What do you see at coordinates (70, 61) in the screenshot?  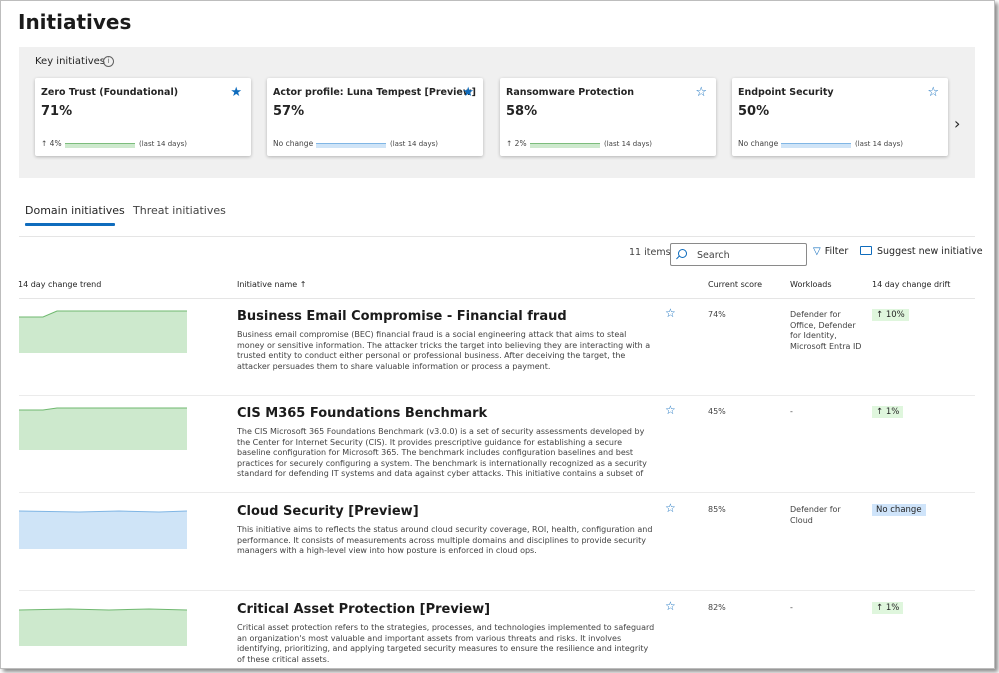 I see `key-initiatives-title: Key initiatives` at bounding box center [70, 61].